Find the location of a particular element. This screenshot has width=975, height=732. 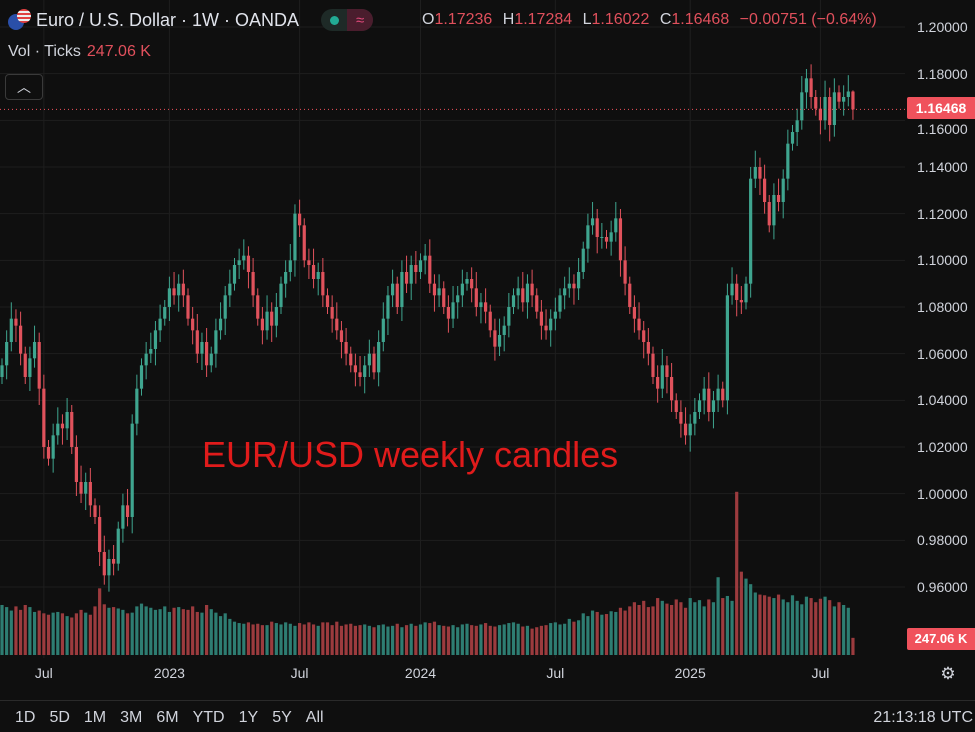

range-1m: 1M is located at coordinates (95, 717).